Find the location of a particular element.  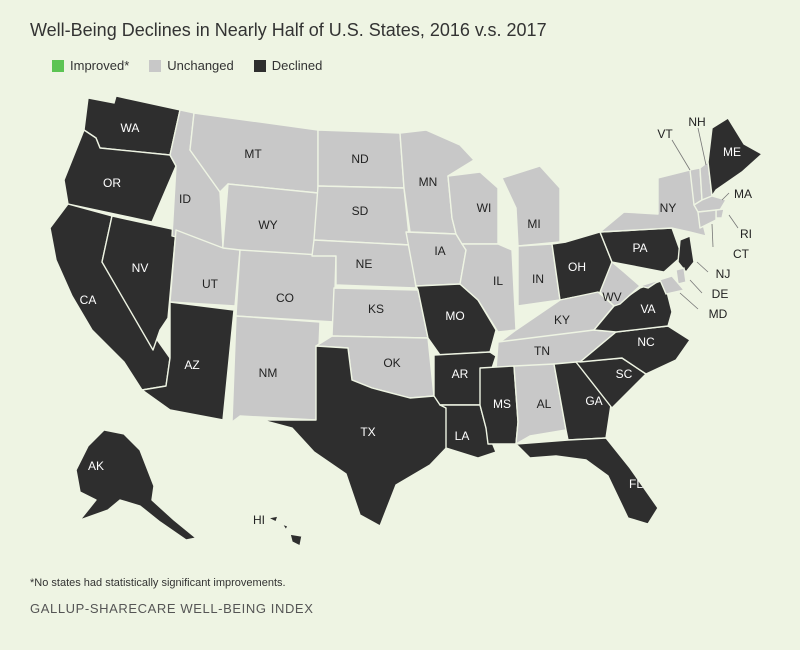

state-label-ut: UT is located at coordinates (210, 284).